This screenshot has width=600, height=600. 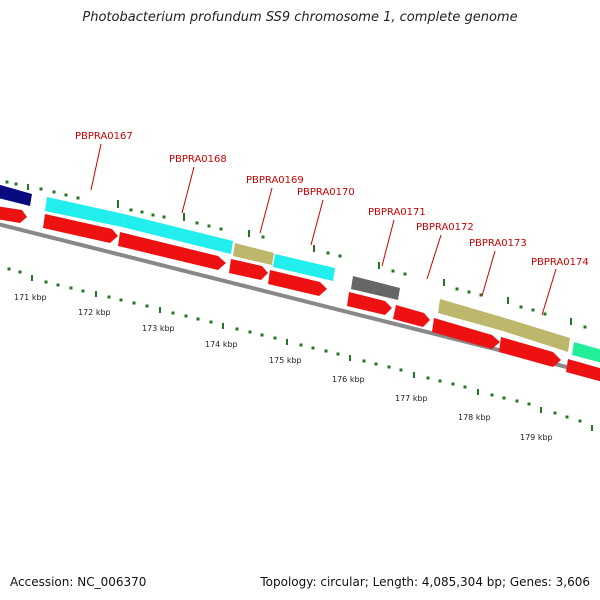 I want to click on accession-text: Accession: NC_006370, so click(x=78, y=582).